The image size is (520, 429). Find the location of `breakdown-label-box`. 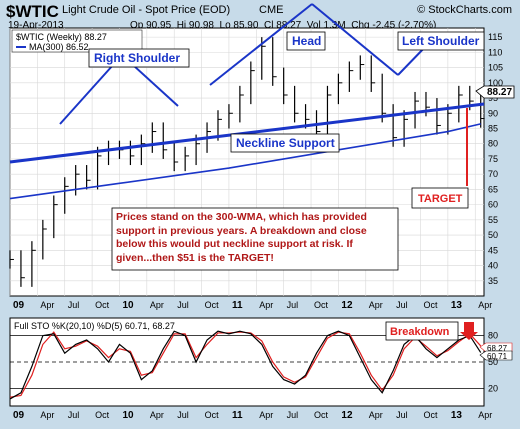

breakdown-label-box is located at coordinates (422, 331).